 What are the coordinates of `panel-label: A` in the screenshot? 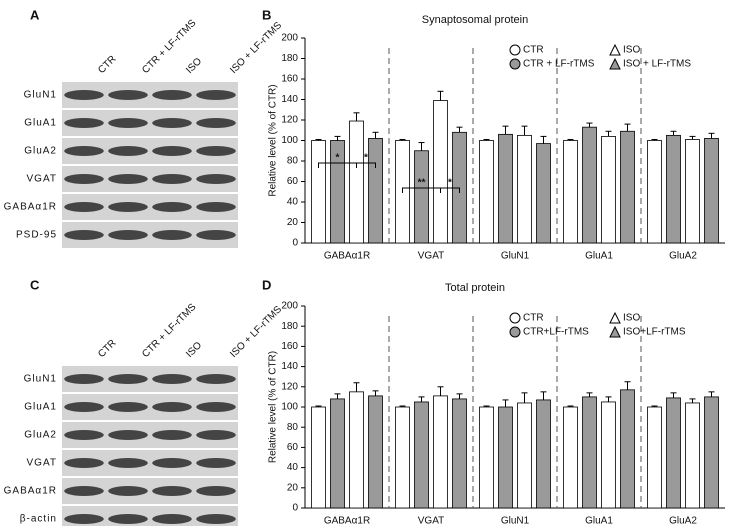 It's located at (35, 14).